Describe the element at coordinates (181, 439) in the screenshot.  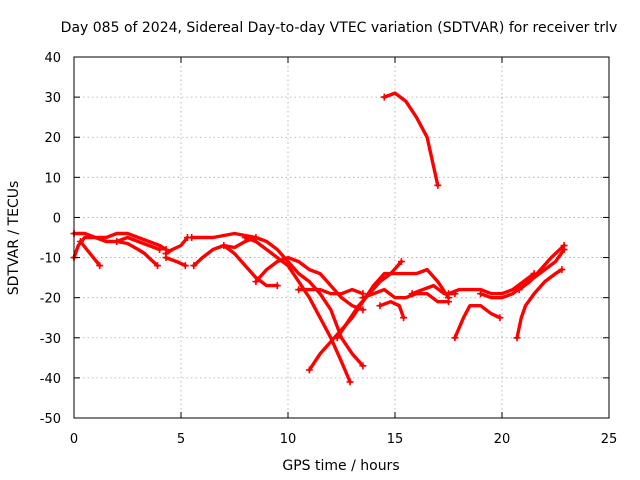
I see `x-tick-label: 5` at that location.